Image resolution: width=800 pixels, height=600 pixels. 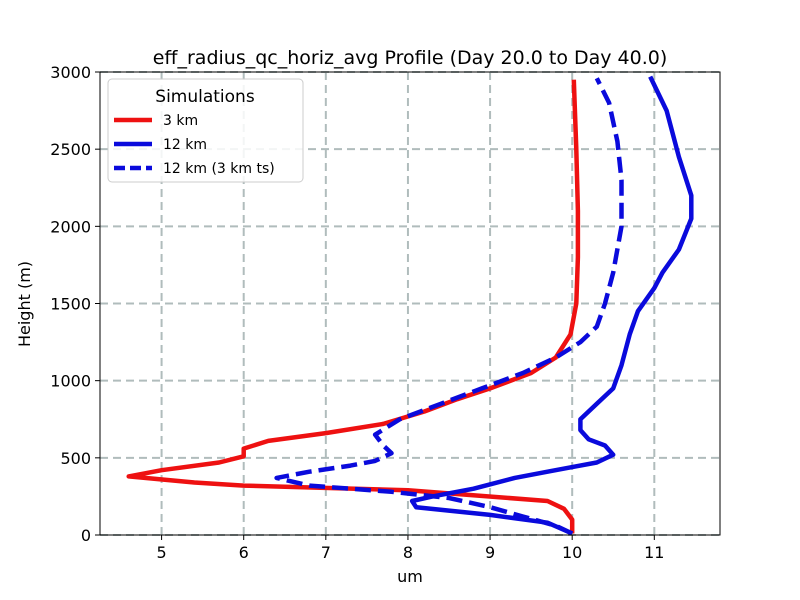 I want to click on y-tick-label: 2000, so click(x=70, y=226).